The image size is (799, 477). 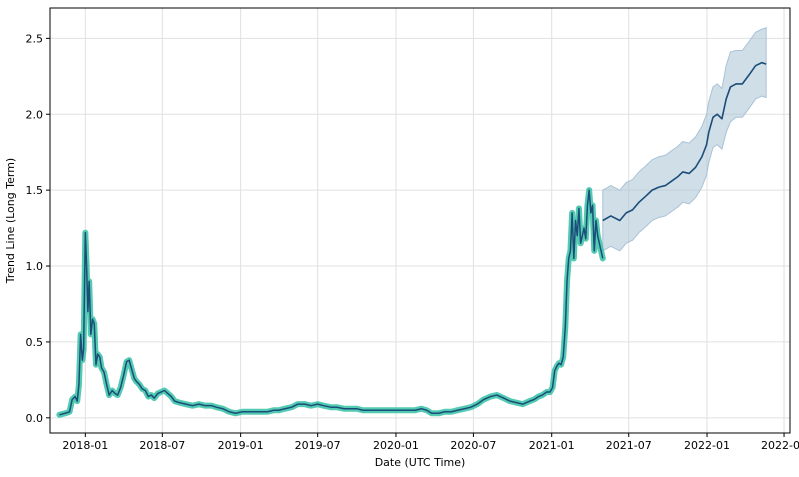 I want to click on x-tick-label: 2021-07, so click(x=629, y=445).